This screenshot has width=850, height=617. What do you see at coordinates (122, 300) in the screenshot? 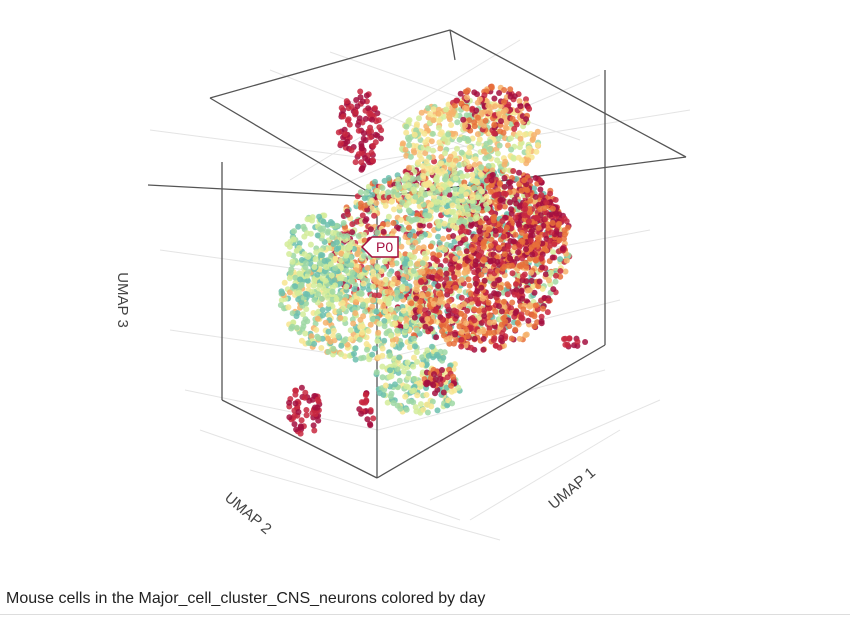
I see `axis-title: UMAP 3` at bounding box center [122, 300].